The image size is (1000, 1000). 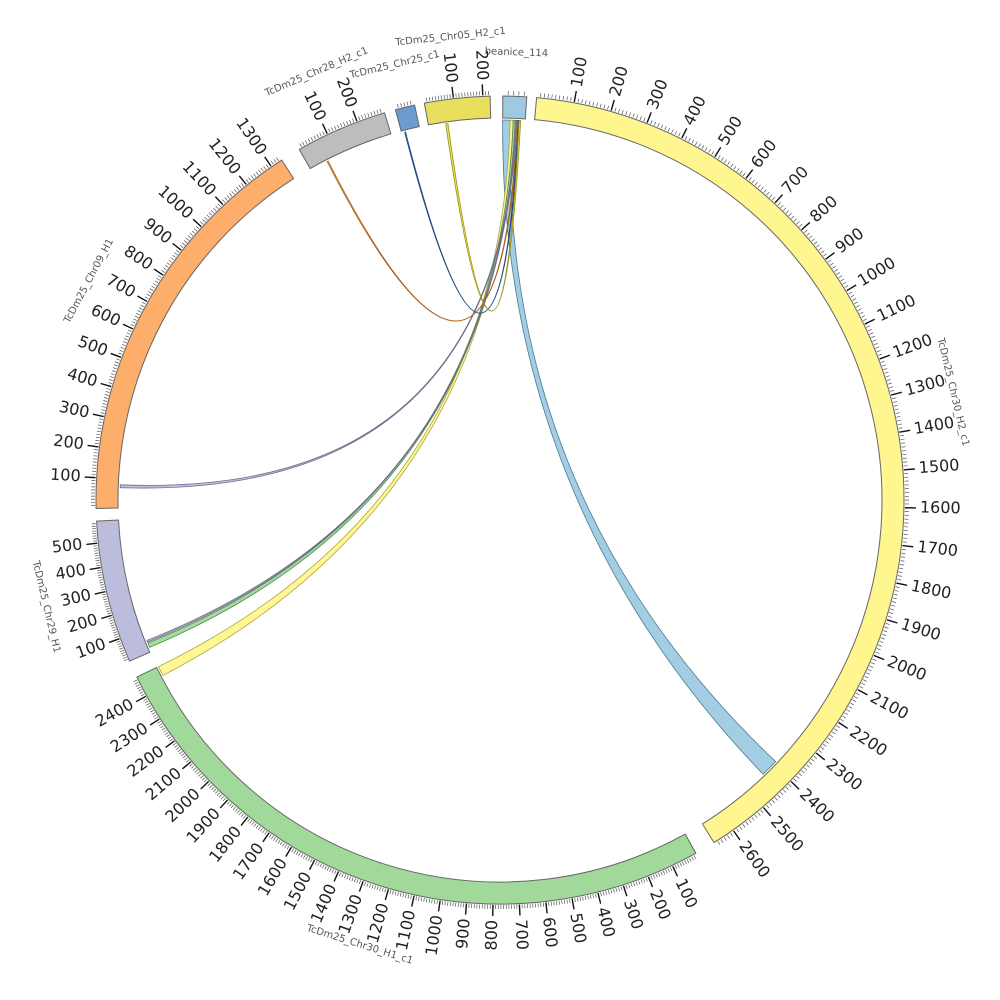 I want to click on tick-label: 1000, so click(x=876, y=271).